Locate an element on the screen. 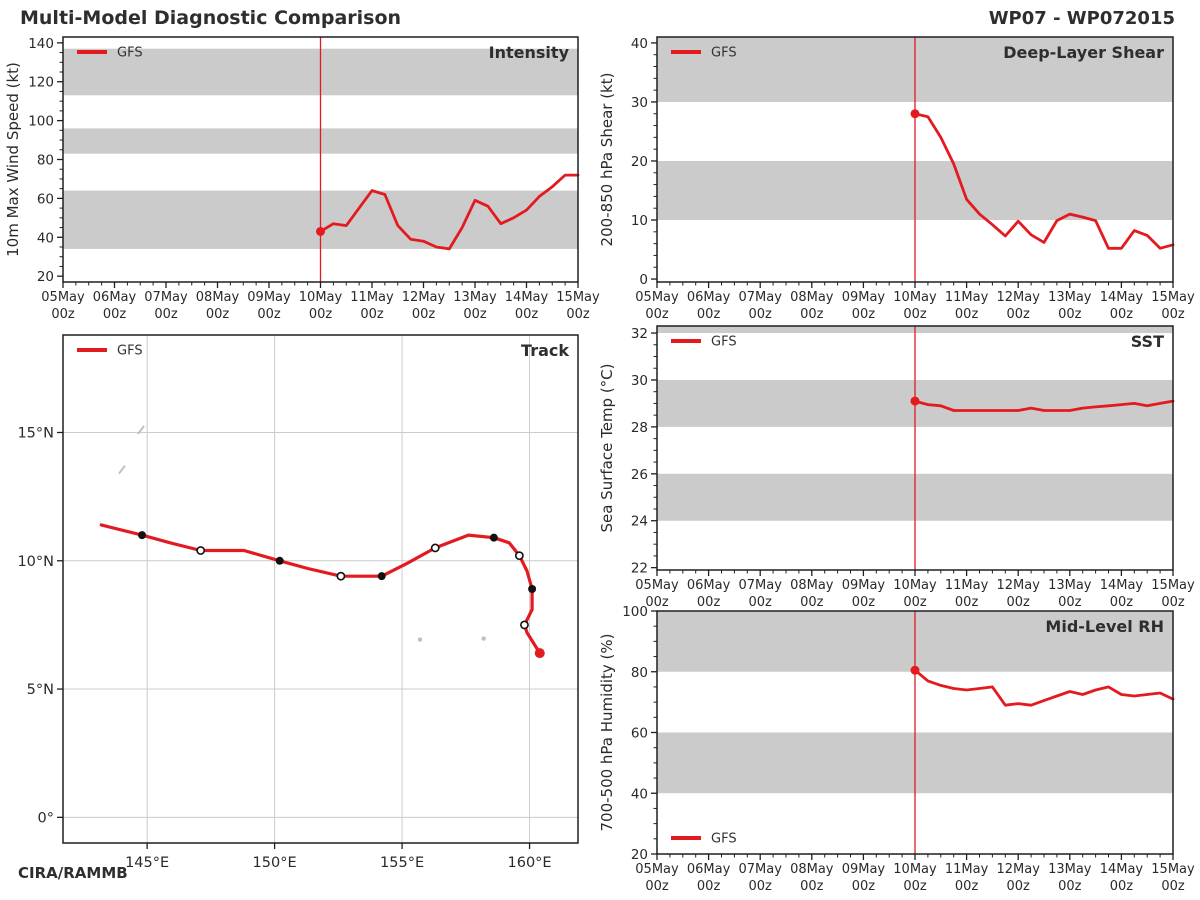 The width and height of the screenshot is (1200, 900). lon-tick-label: 155°E is located at coordinates (402, 863).